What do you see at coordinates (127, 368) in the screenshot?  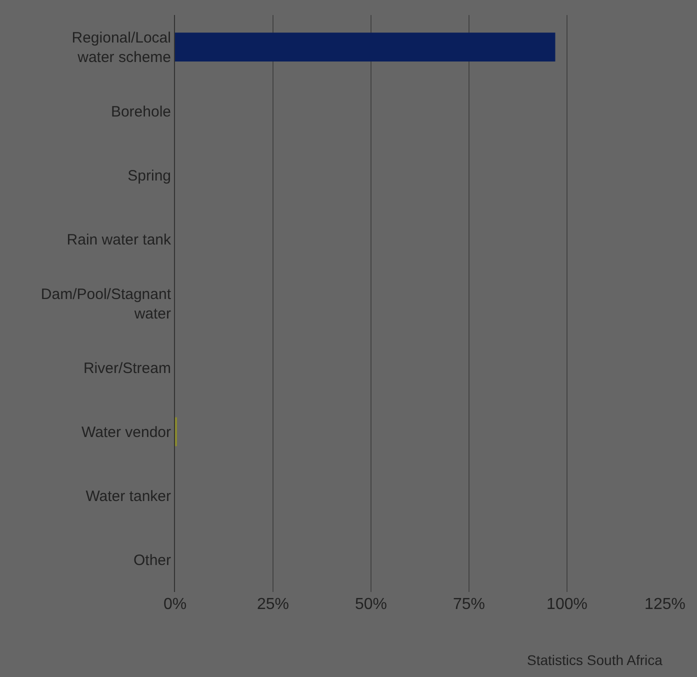 I see `y-tick-label: River/Stream` at bounding box center [127, 368].